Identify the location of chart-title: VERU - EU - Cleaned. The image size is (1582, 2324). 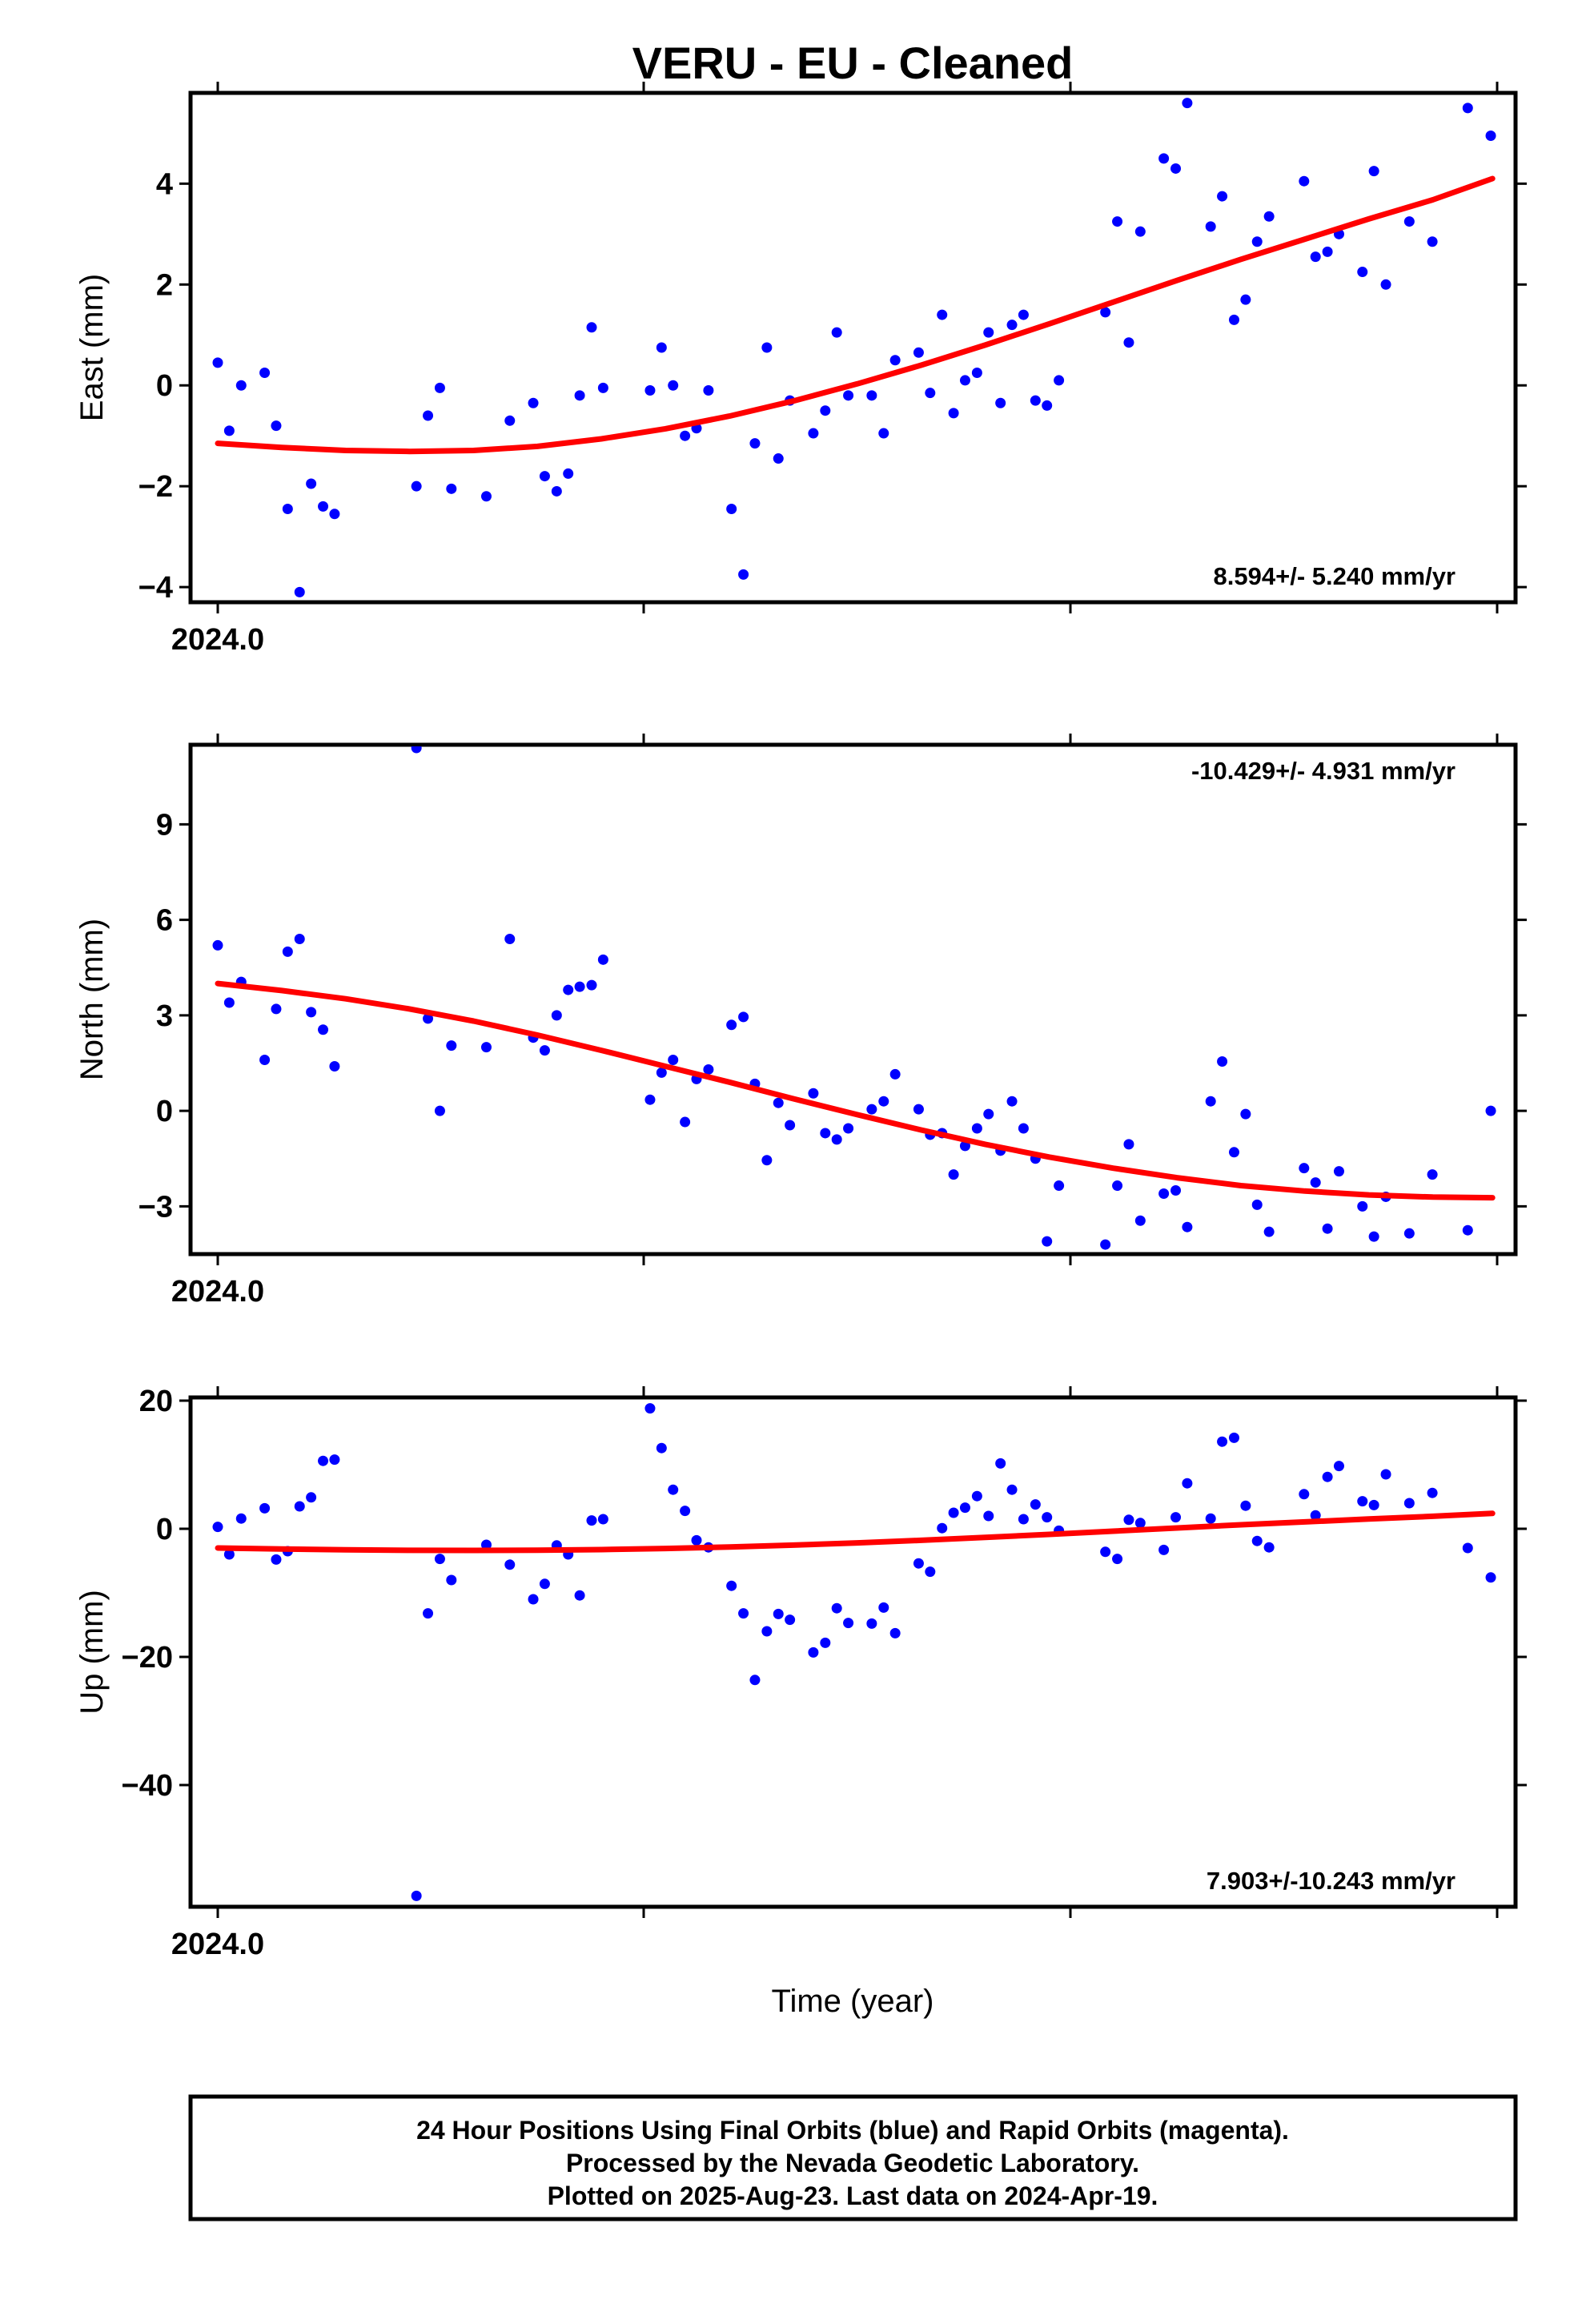
(853, 63).